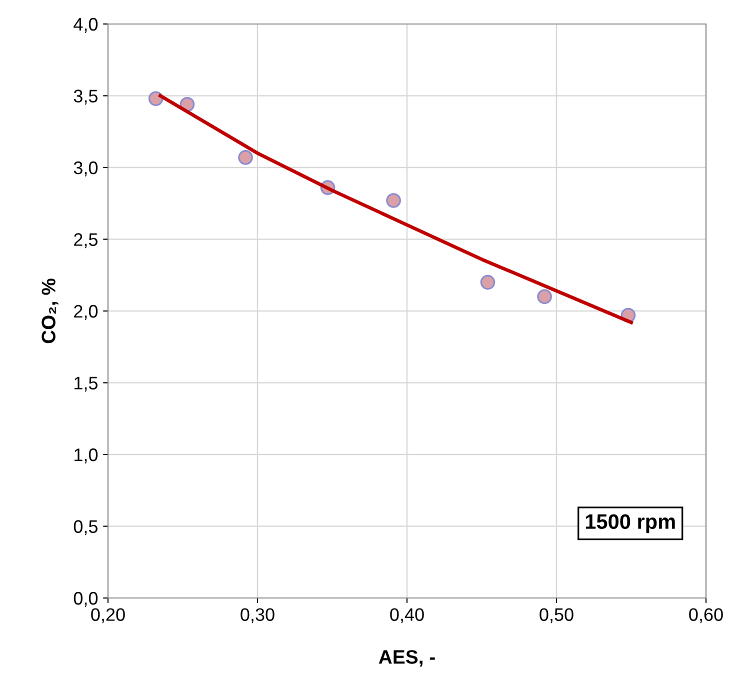 This screenshot has width=733, height=688. What do you see at coordinates (86, 312) in the screenshot?
I see `y-tick-label: 2,0` at bounding box center [86, 312].